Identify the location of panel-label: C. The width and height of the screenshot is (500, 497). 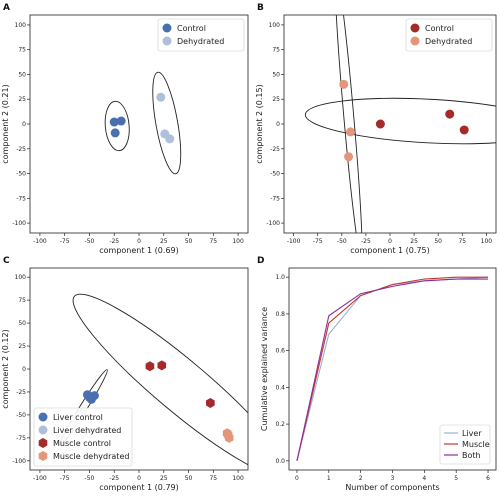
(6, 261).